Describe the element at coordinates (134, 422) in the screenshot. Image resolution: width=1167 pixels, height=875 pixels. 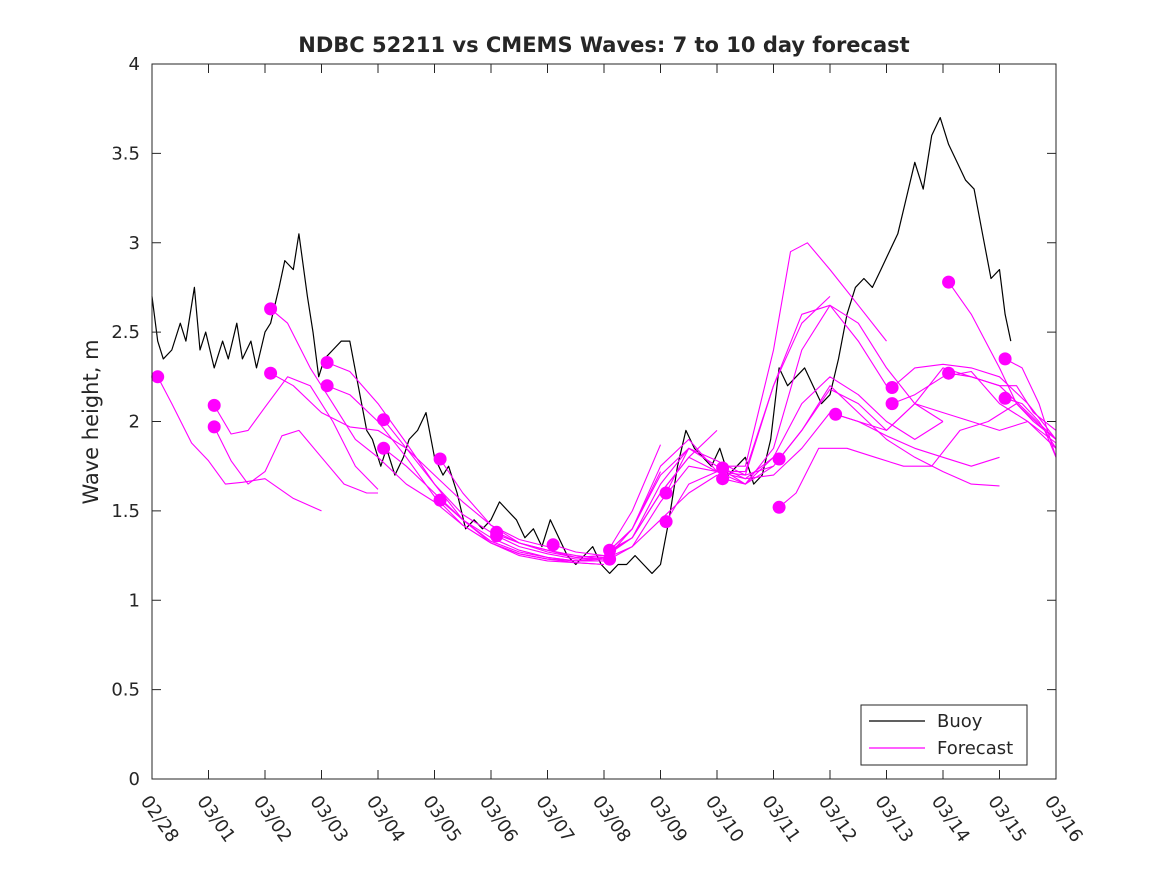
I see `y-tick-label: 2` at that location.